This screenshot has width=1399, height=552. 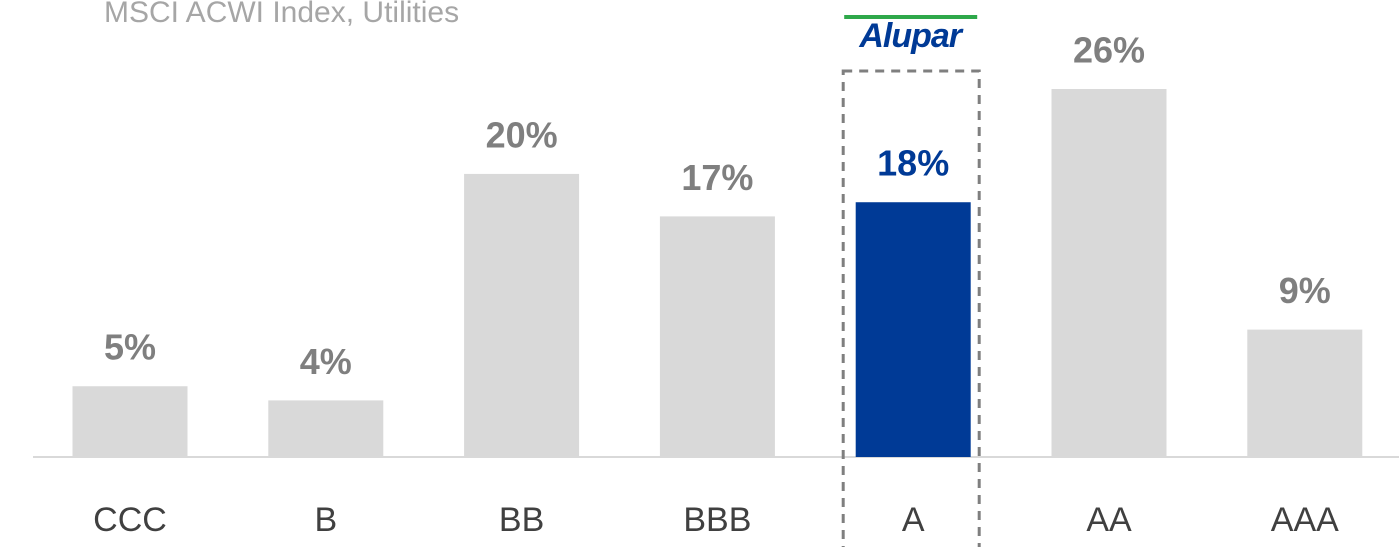 What do you see at coordinates (130, 347) in the screenshot?
I see `data-label: 5%` at bounding box center [130, 347].